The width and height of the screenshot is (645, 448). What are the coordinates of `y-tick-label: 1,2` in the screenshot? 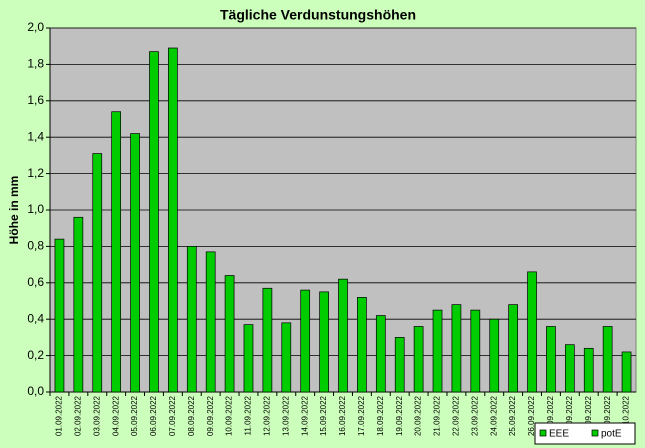 It's located at (35, 173).